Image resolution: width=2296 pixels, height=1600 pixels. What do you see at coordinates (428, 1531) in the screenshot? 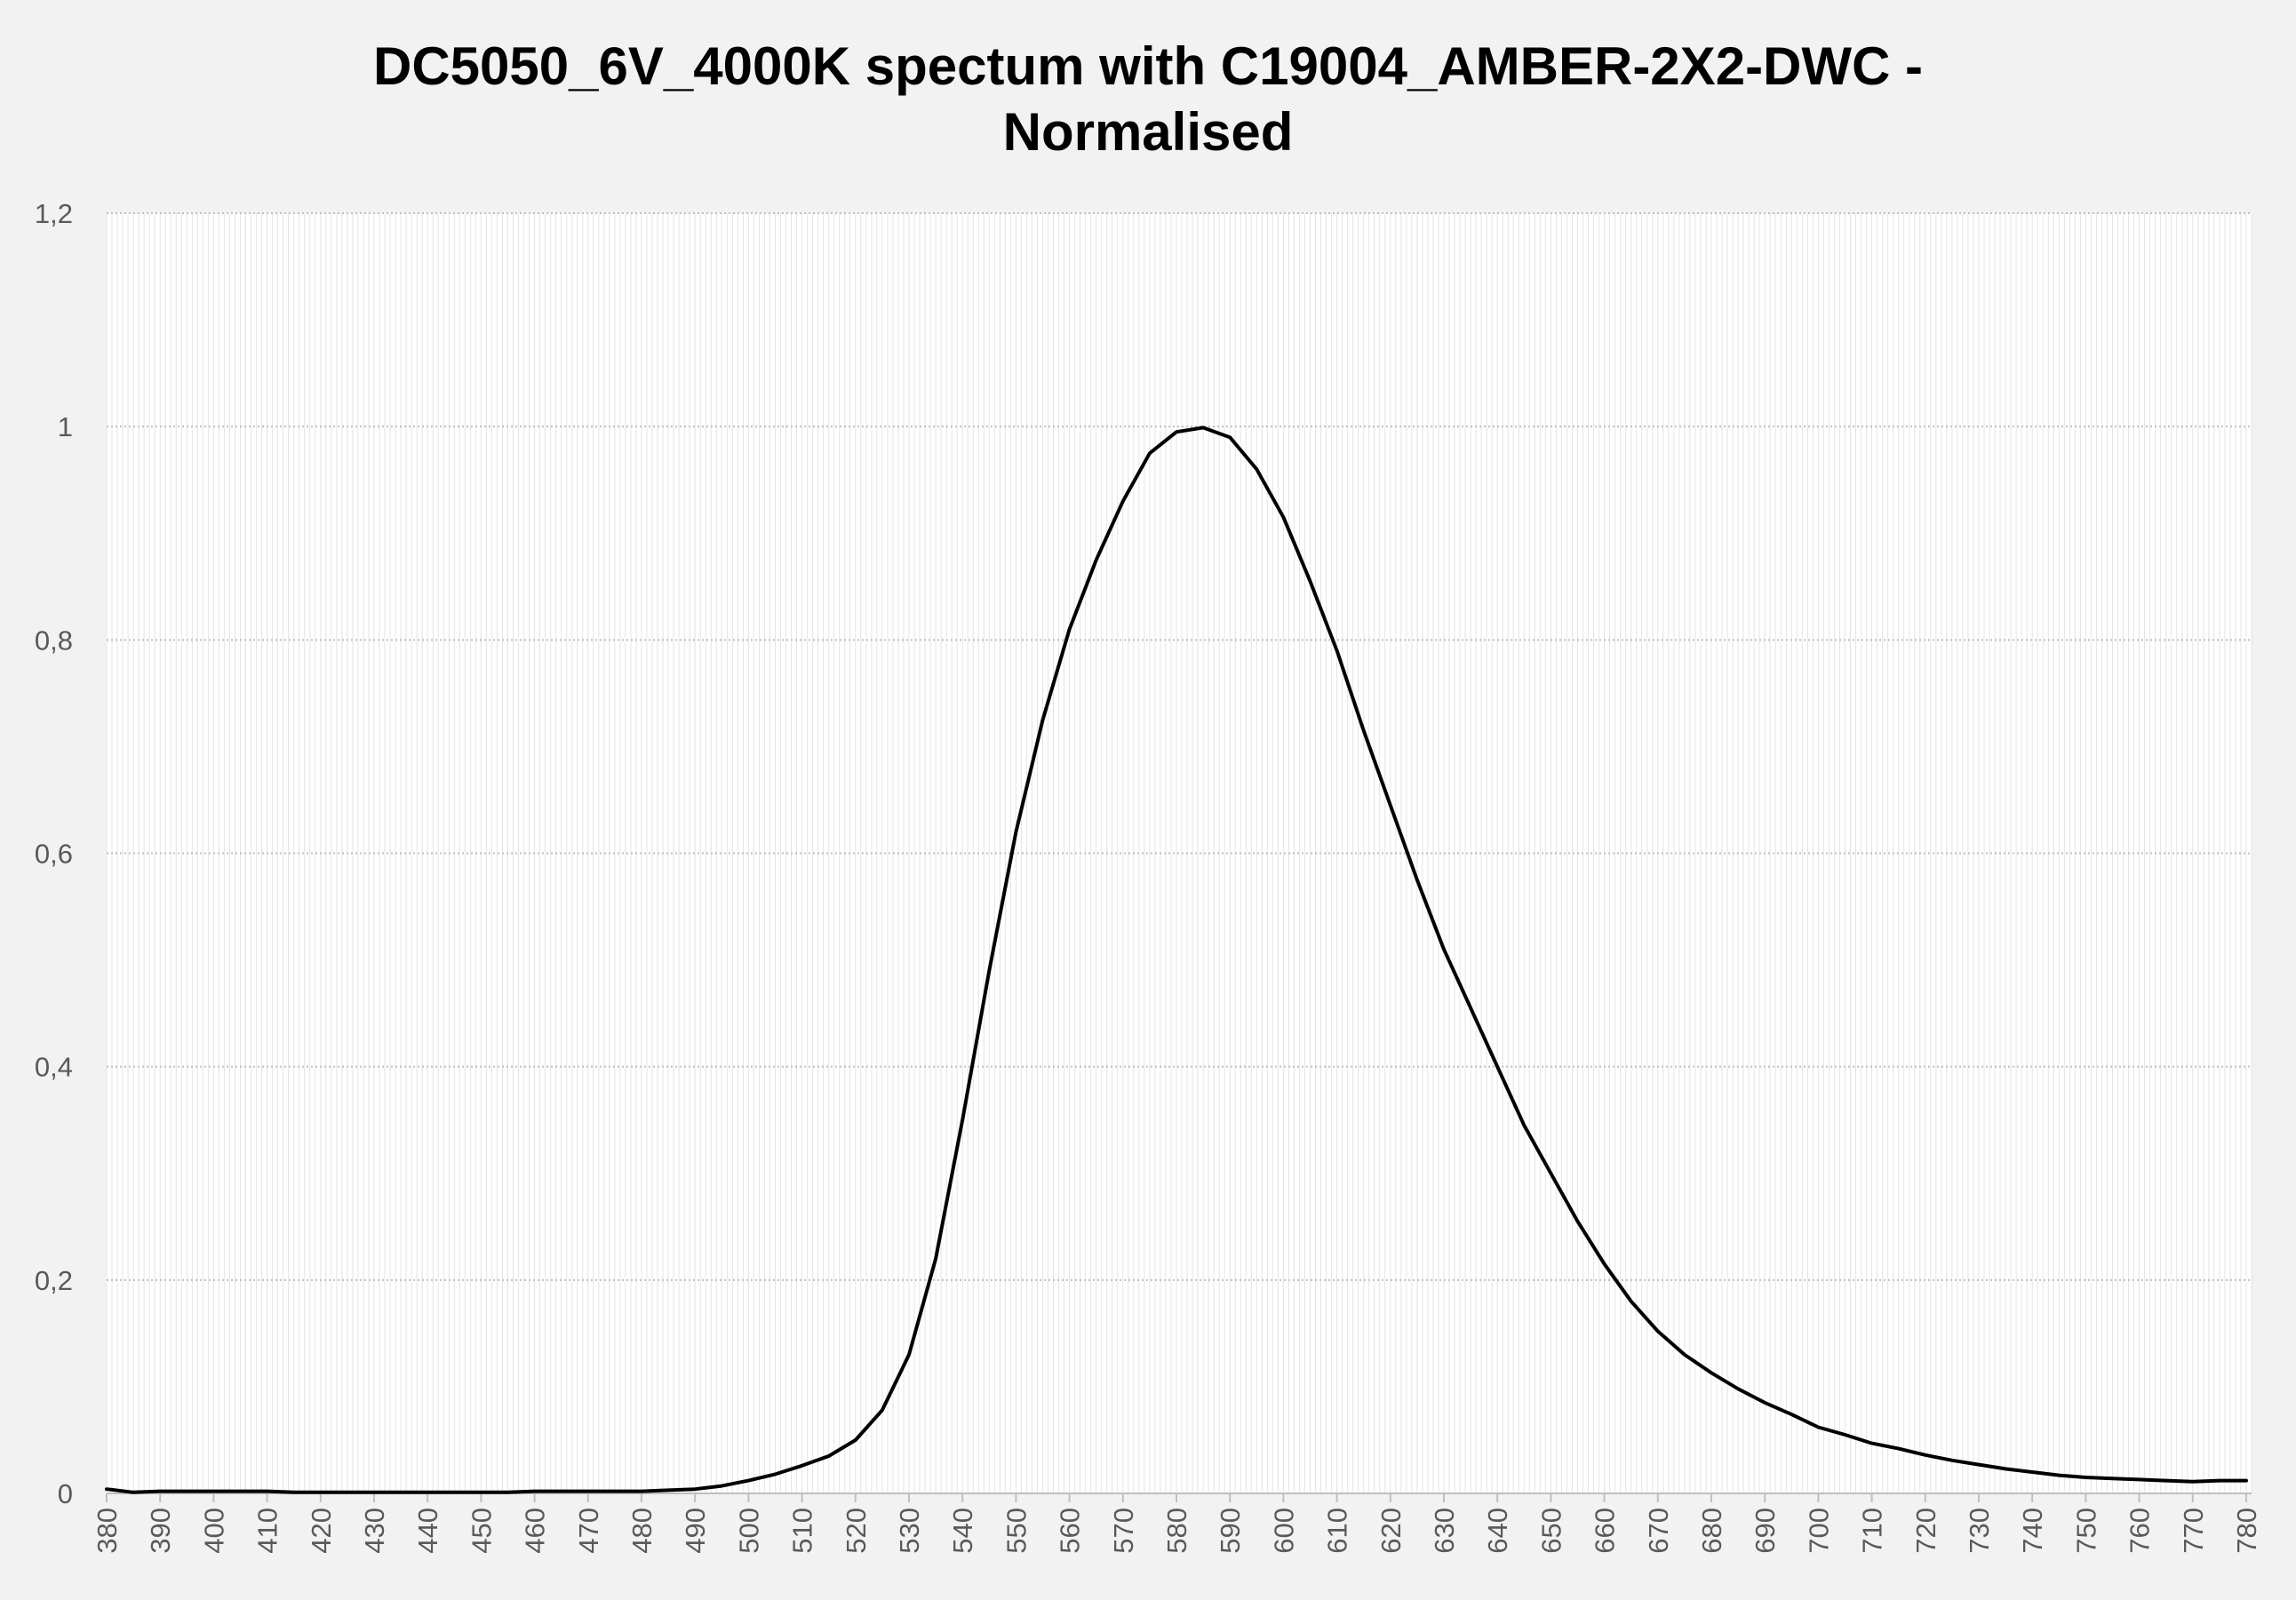
I see `x-tick-label: 440` at bounding box center [428, 1531].